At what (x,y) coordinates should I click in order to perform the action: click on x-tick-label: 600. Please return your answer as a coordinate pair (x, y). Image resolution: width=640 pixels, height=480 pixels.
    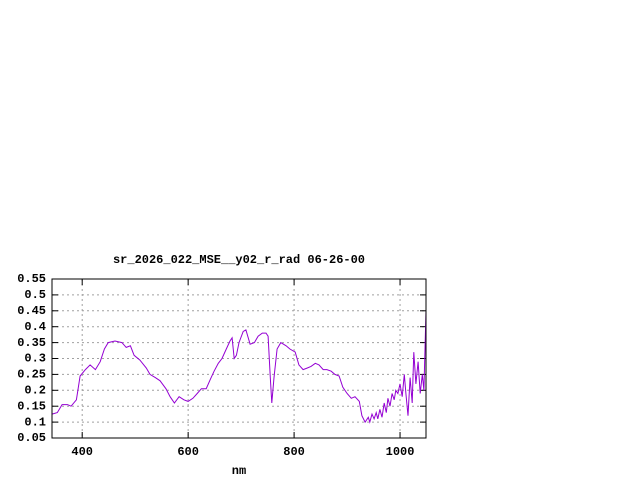
    Looking at the image, I should click on (188, 452).